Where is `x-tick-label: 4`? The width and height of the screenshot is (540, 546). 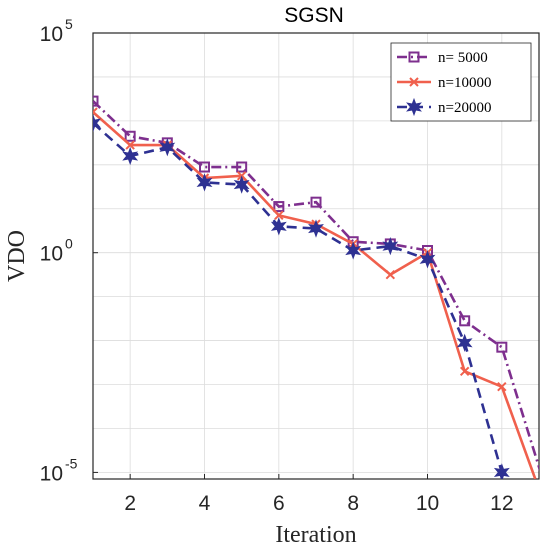
x-tick-label: 4 is located at coordinates (205, 503).